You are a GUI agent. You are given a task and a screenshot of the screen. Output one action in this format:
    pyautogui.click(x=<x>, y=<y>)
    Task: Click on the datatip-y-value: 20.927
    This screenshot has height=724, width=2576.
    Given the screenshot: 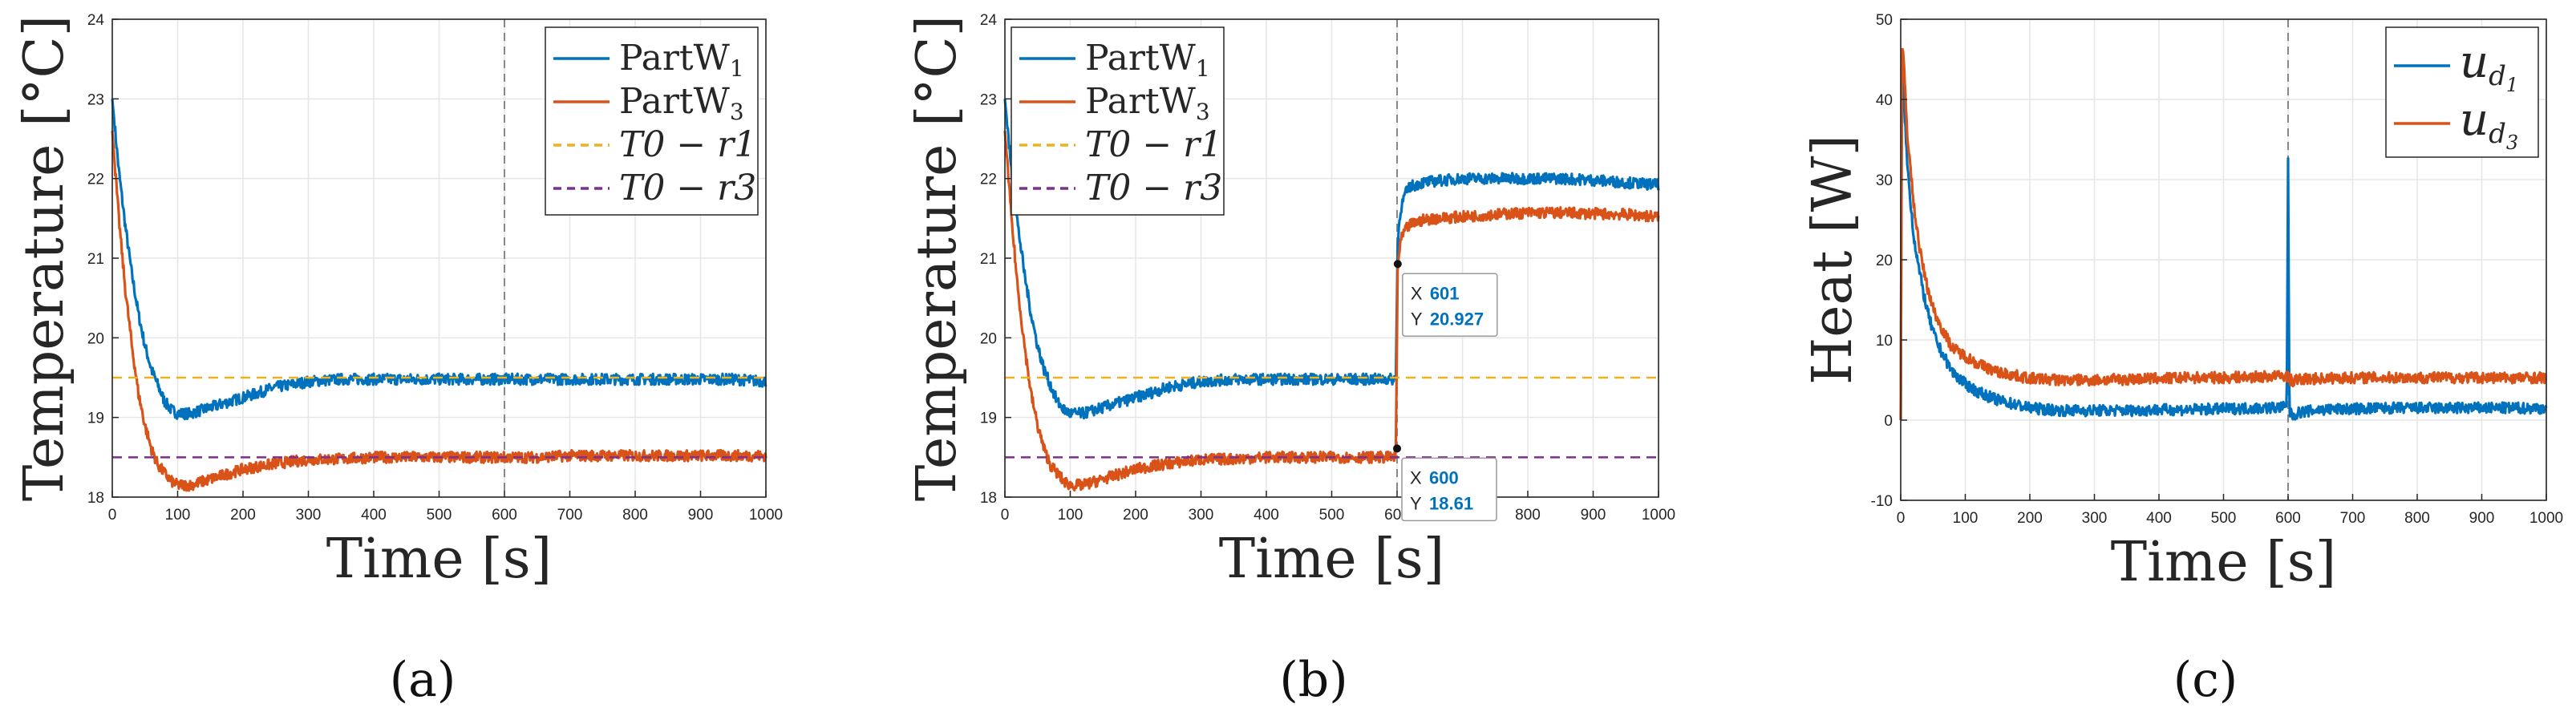 What is the action you would take?
    pyautogui.click(x=1457, y=319)
    